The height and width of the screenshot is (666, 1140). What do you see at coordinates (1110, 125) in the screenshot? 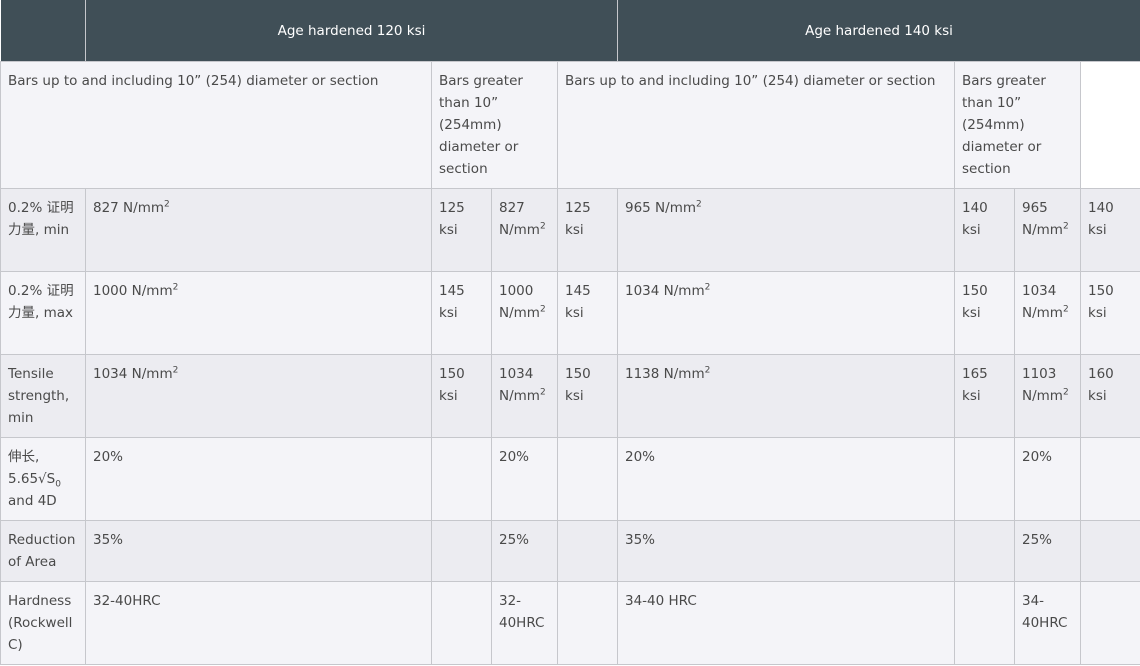
I see `subheader-empty` at bounding box center [1110, 125].